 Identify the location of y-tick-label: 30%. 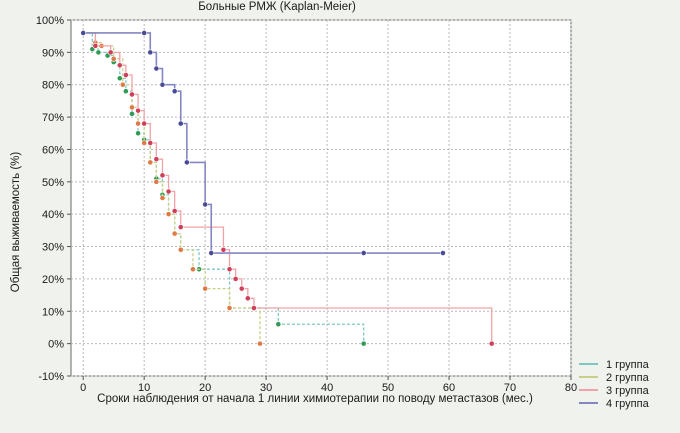
(53, 248).